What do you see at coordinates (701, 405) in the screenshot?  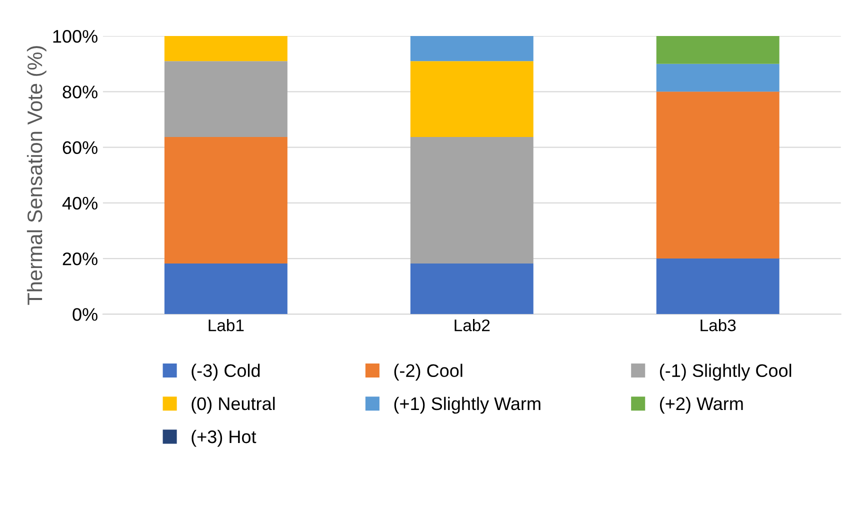 I see `legend-label: (+2) Warm` at bounding box center [701, 405].